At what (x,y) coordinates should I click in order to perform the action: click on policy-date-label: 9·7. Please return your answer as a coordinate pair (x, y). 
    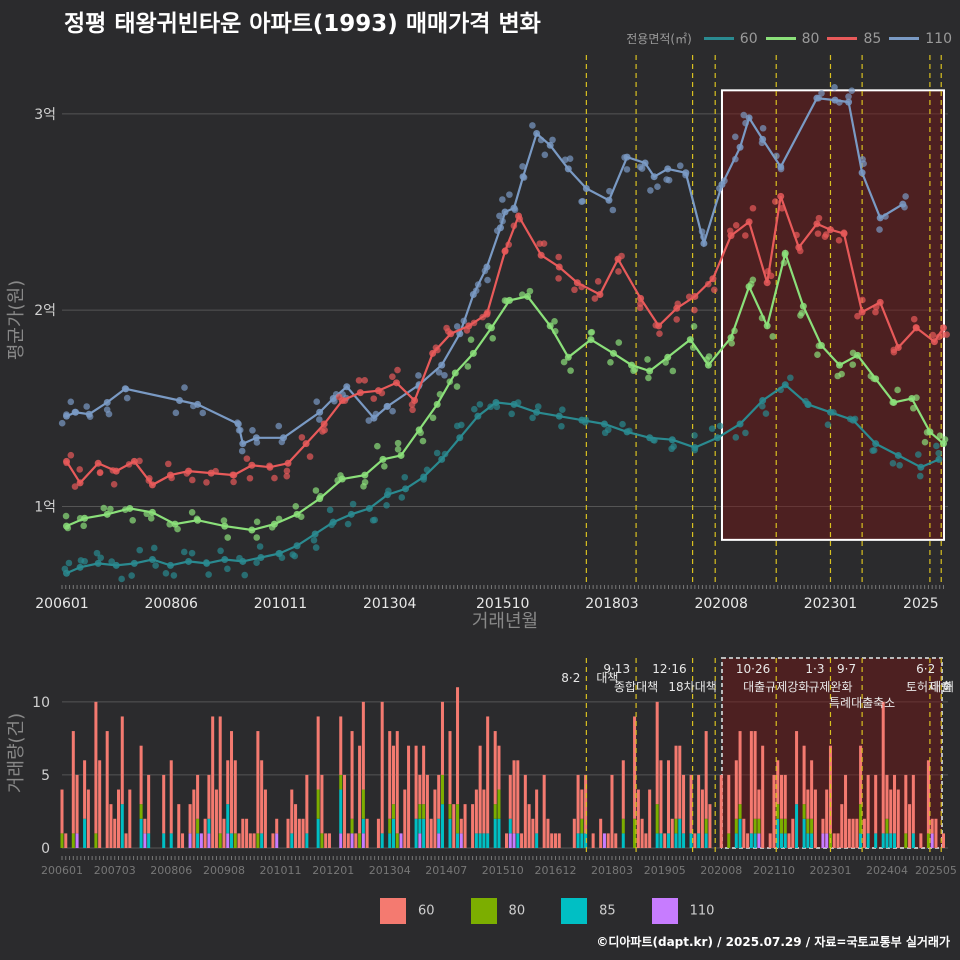
    Looking at the image, I should click on (846, 669).